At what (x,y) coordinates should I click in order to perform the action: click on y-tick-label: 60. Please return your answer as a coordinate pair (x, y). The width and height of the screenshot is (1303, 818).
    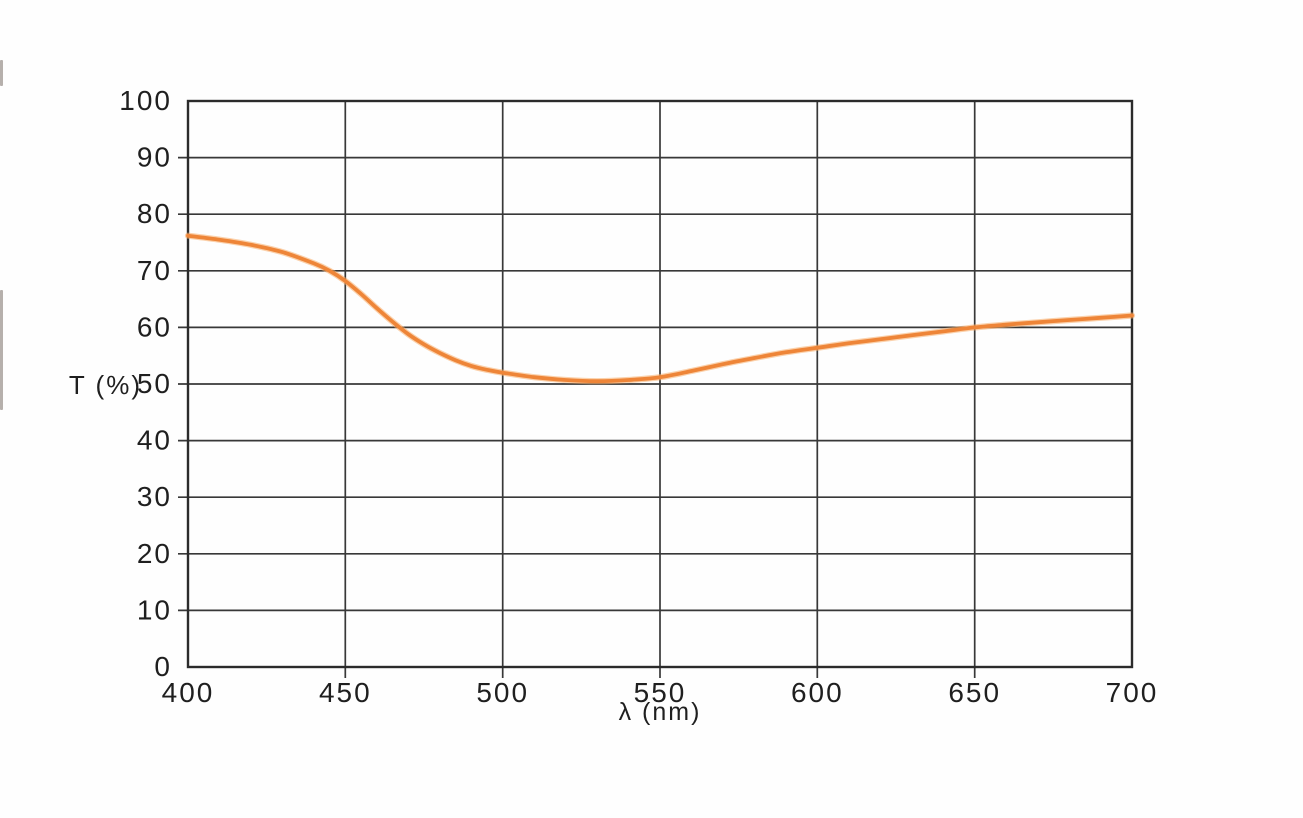
    Looking at the image, I should click on (154, 326).